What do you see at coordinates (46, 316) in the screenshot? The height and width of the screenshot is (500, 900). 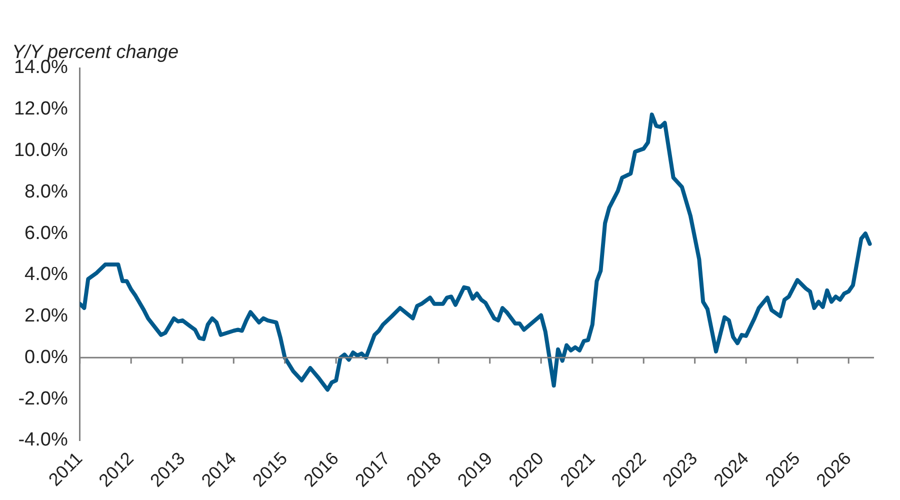 I see `y-tick-label: 2.0%` at bounding box center [46, 316].